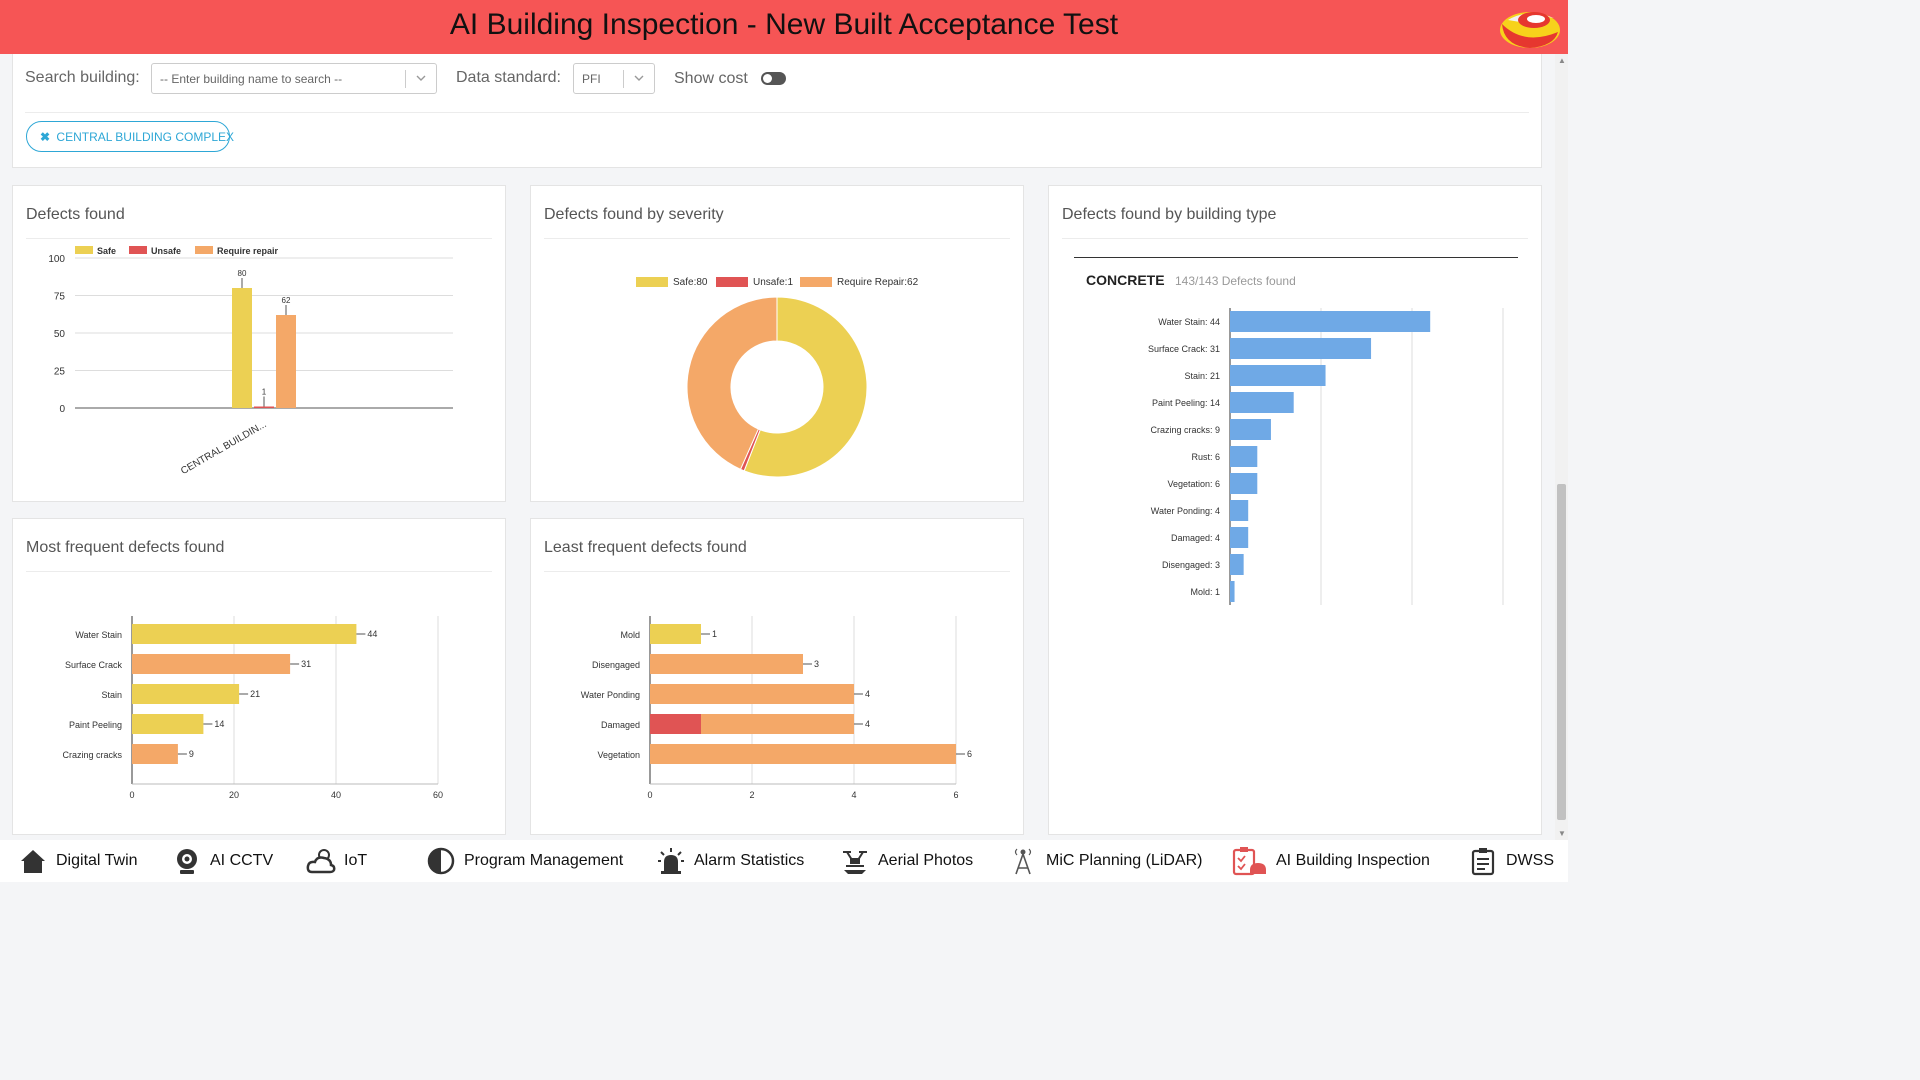 The height and width of the screenshot is (1080, 1920). Describe the element at coordinates (1530, 860) in the screenshot. I see `nav-label: DWSS` at that location.